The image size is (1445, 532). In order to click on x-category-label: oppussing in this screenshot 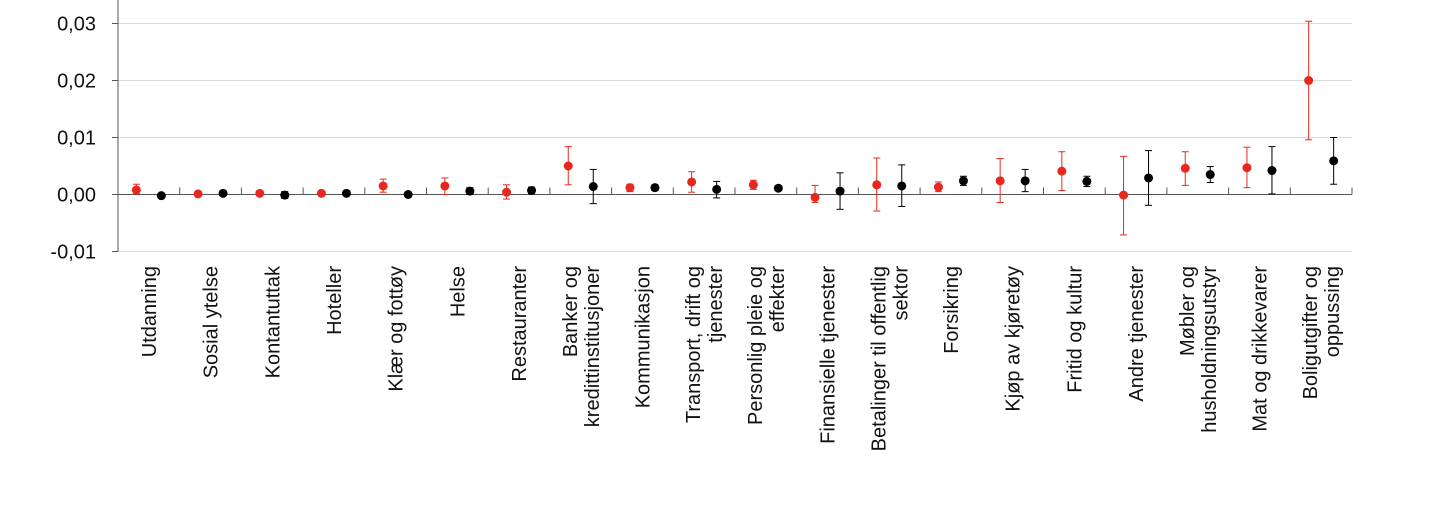, I will do `click(1333, 311)`.